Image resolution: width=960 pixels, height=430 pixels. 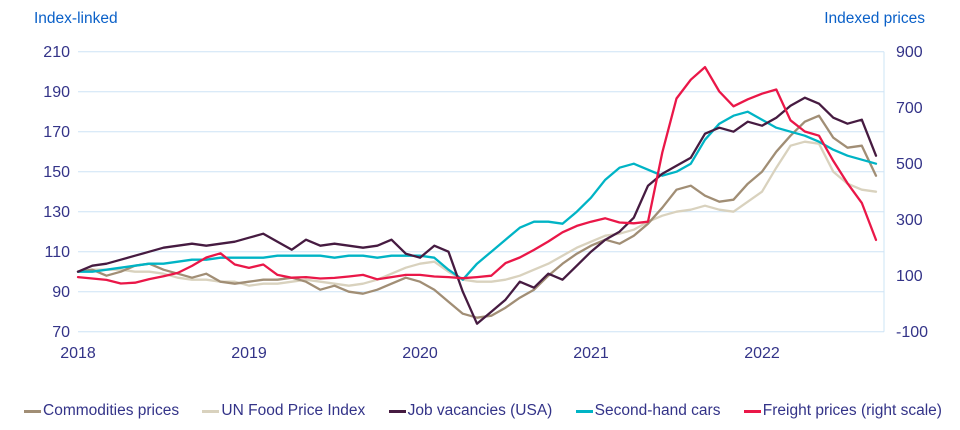 What do you see at coordinates (909, 276) in the screenshot?
I see `right-axis-tick-label: 100` at bounding box center [909, 276].